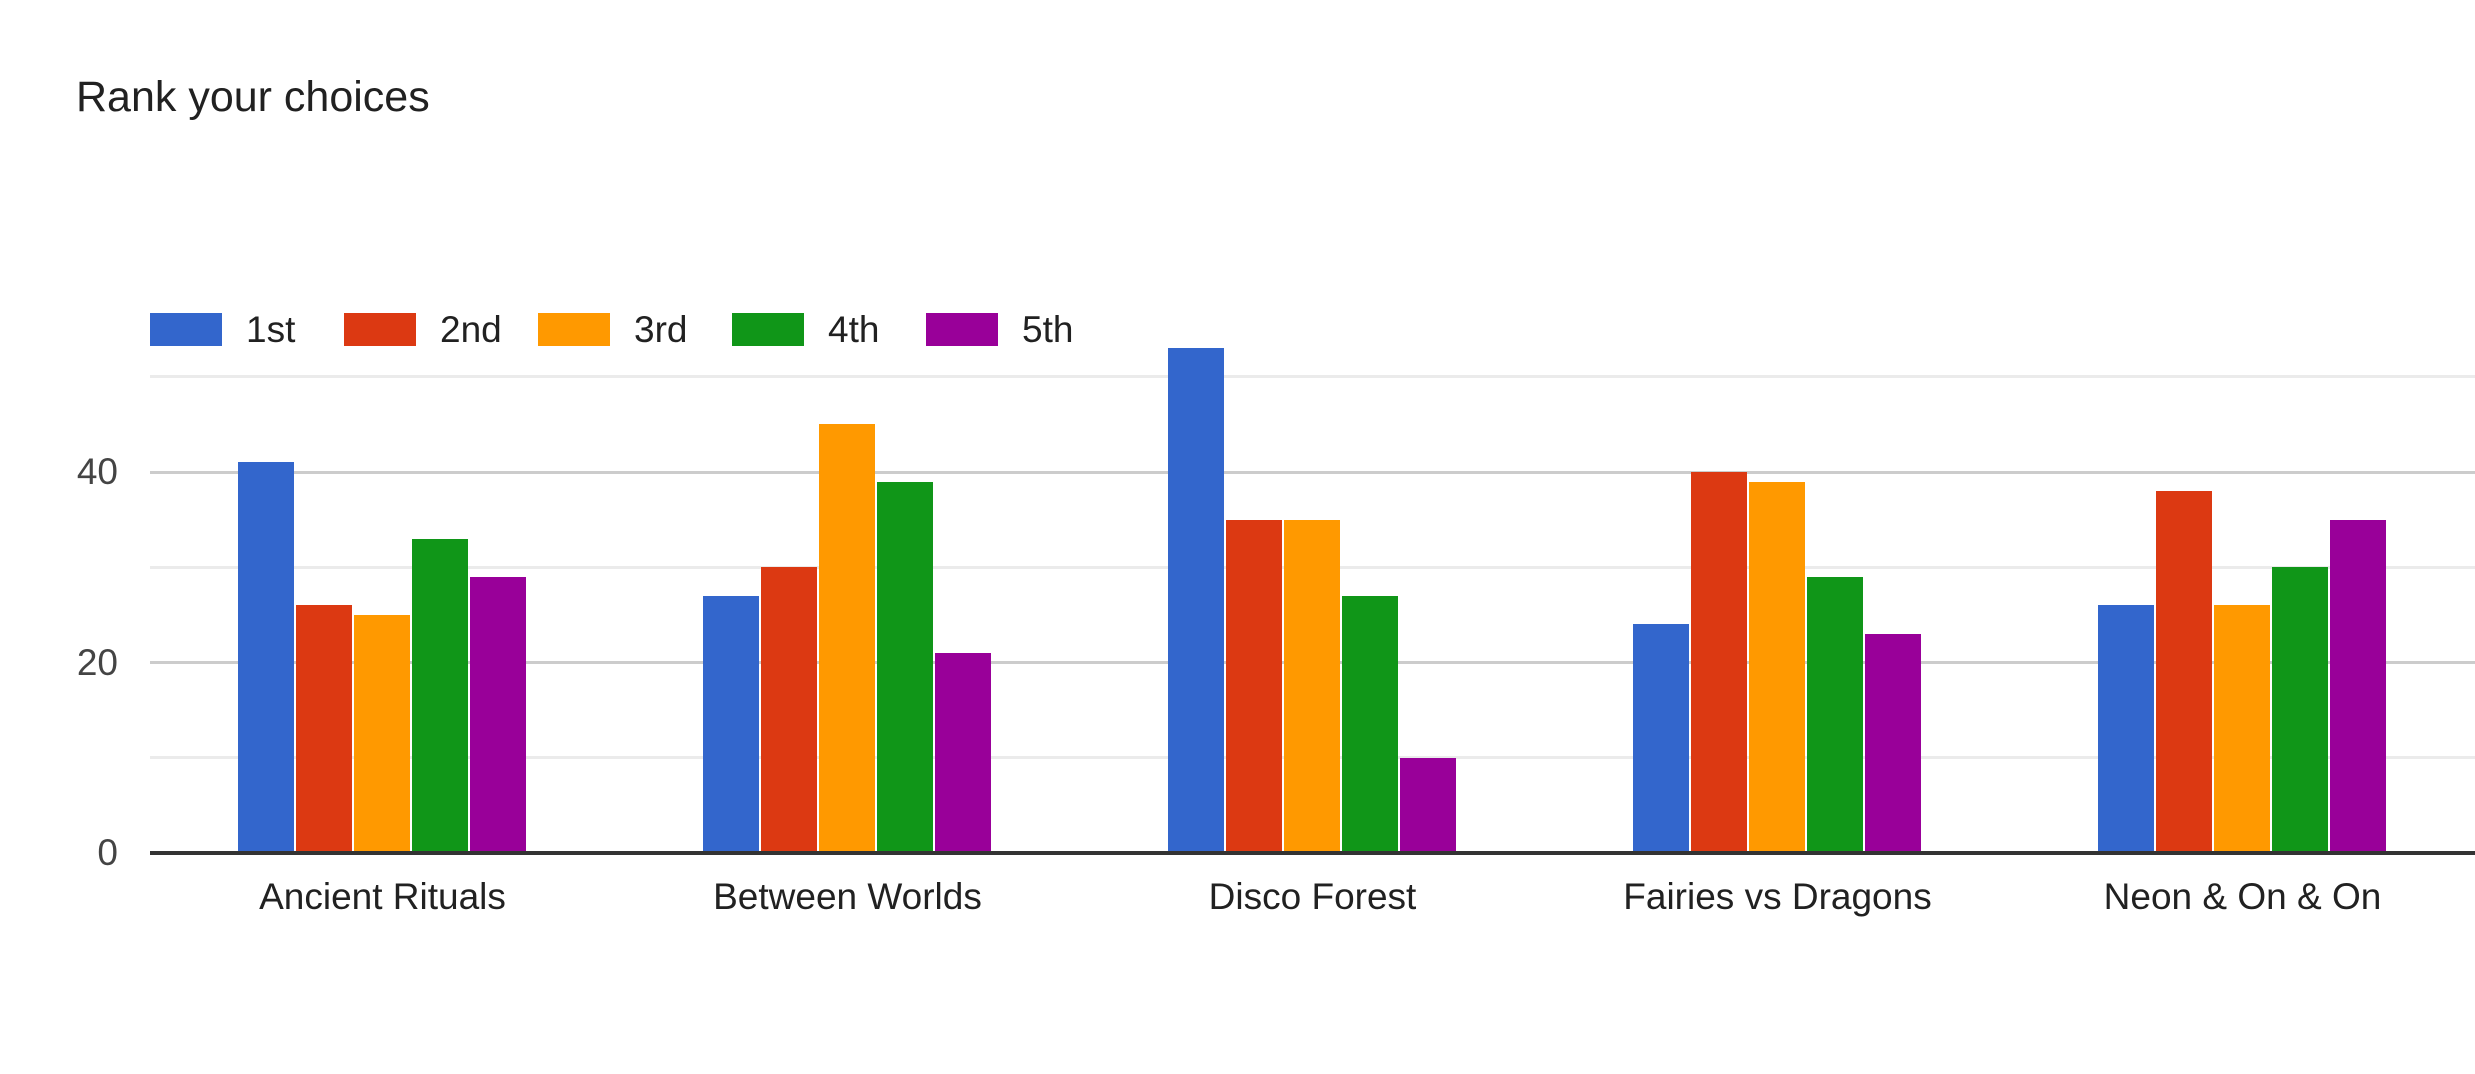  What do you see at coordinates (847, 638) in the screenshot?
I see `bar-between-worlds-3rd` at bounding box center [847, 638].